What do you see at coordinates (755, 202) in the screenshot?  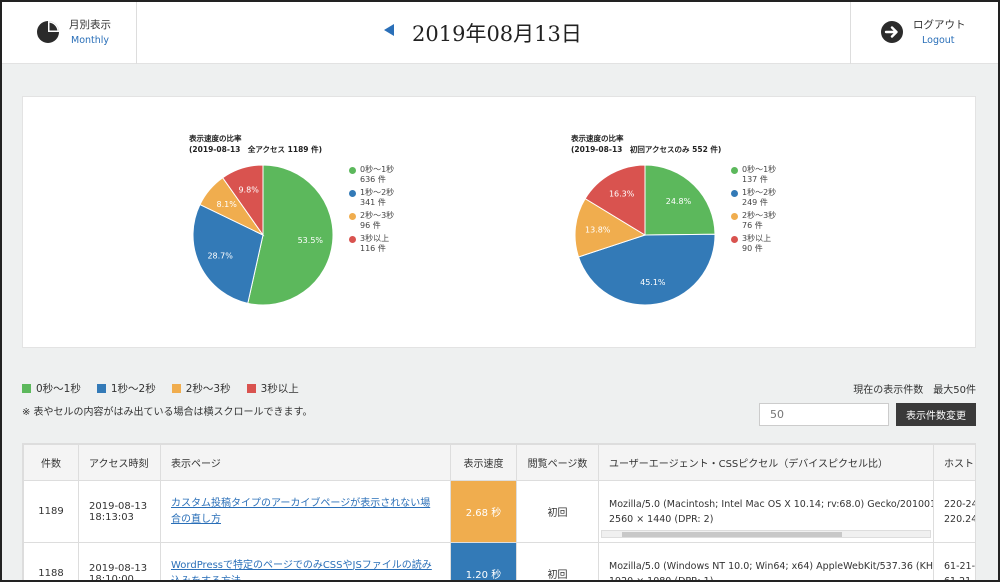 I see `legend-count: 249 件` at bounding box center [755, 202].